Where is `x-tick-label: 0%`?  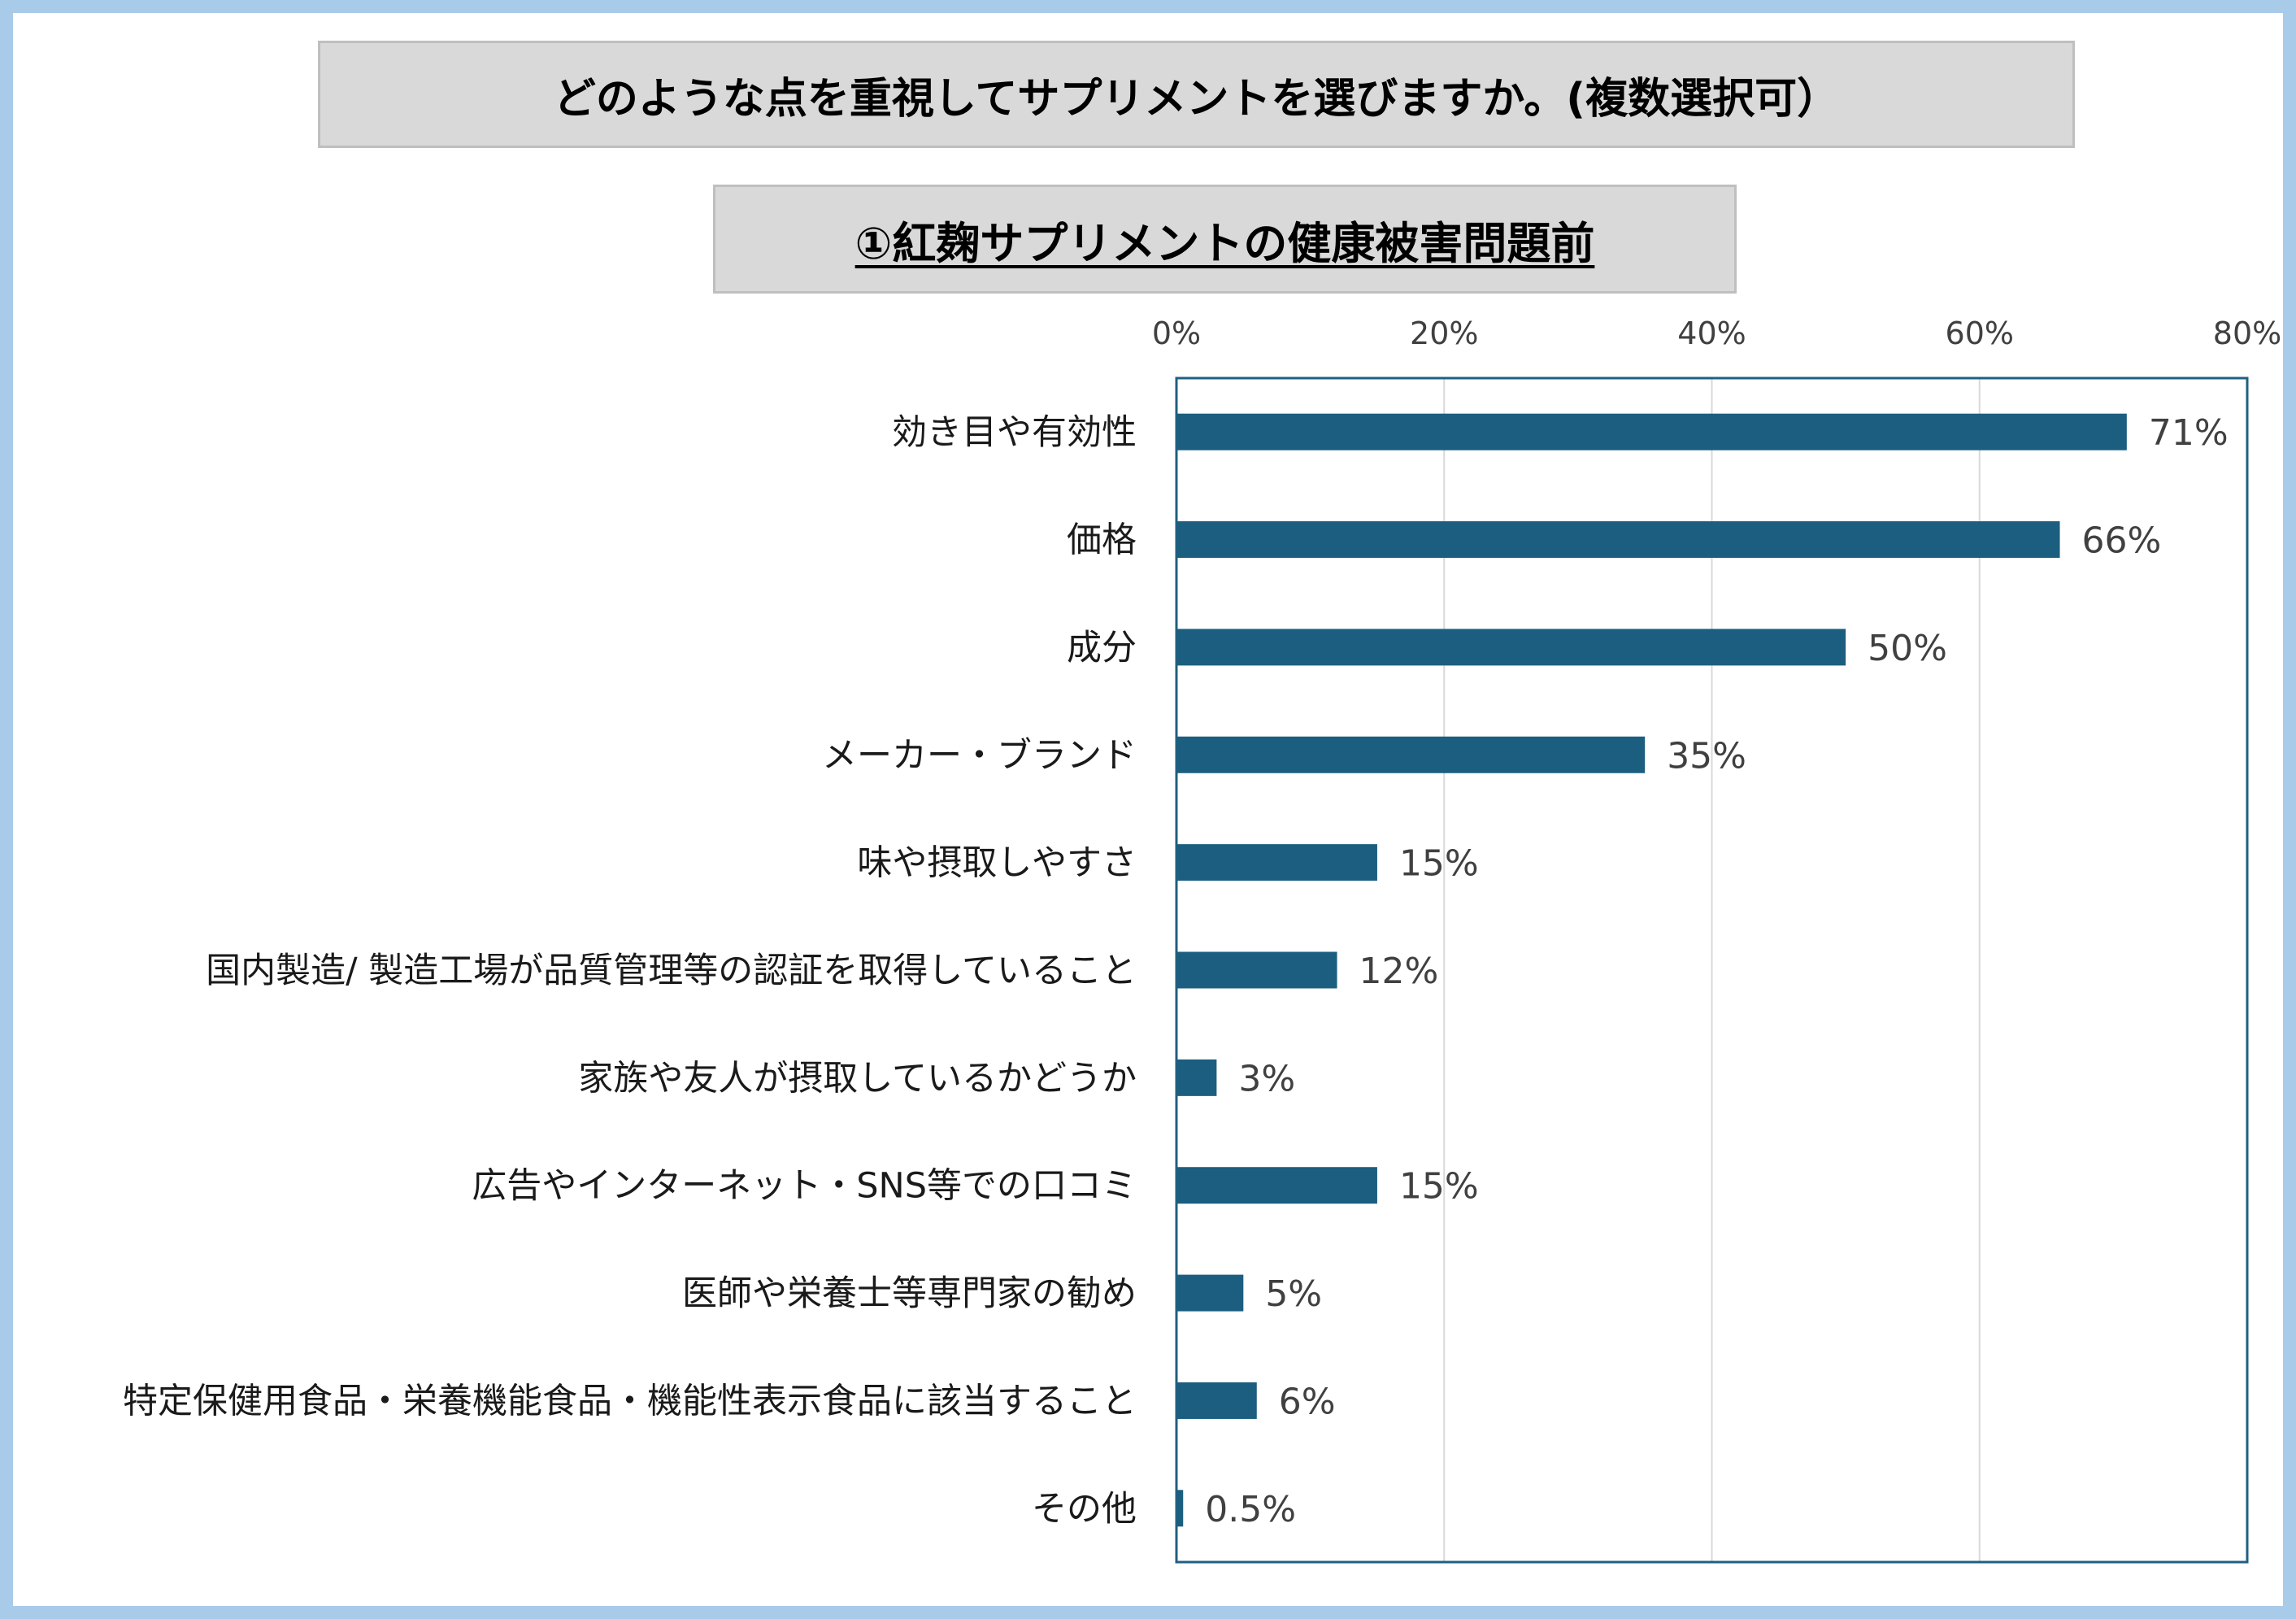
x-tick-label: 0% is located at coordinates (1177, 333).